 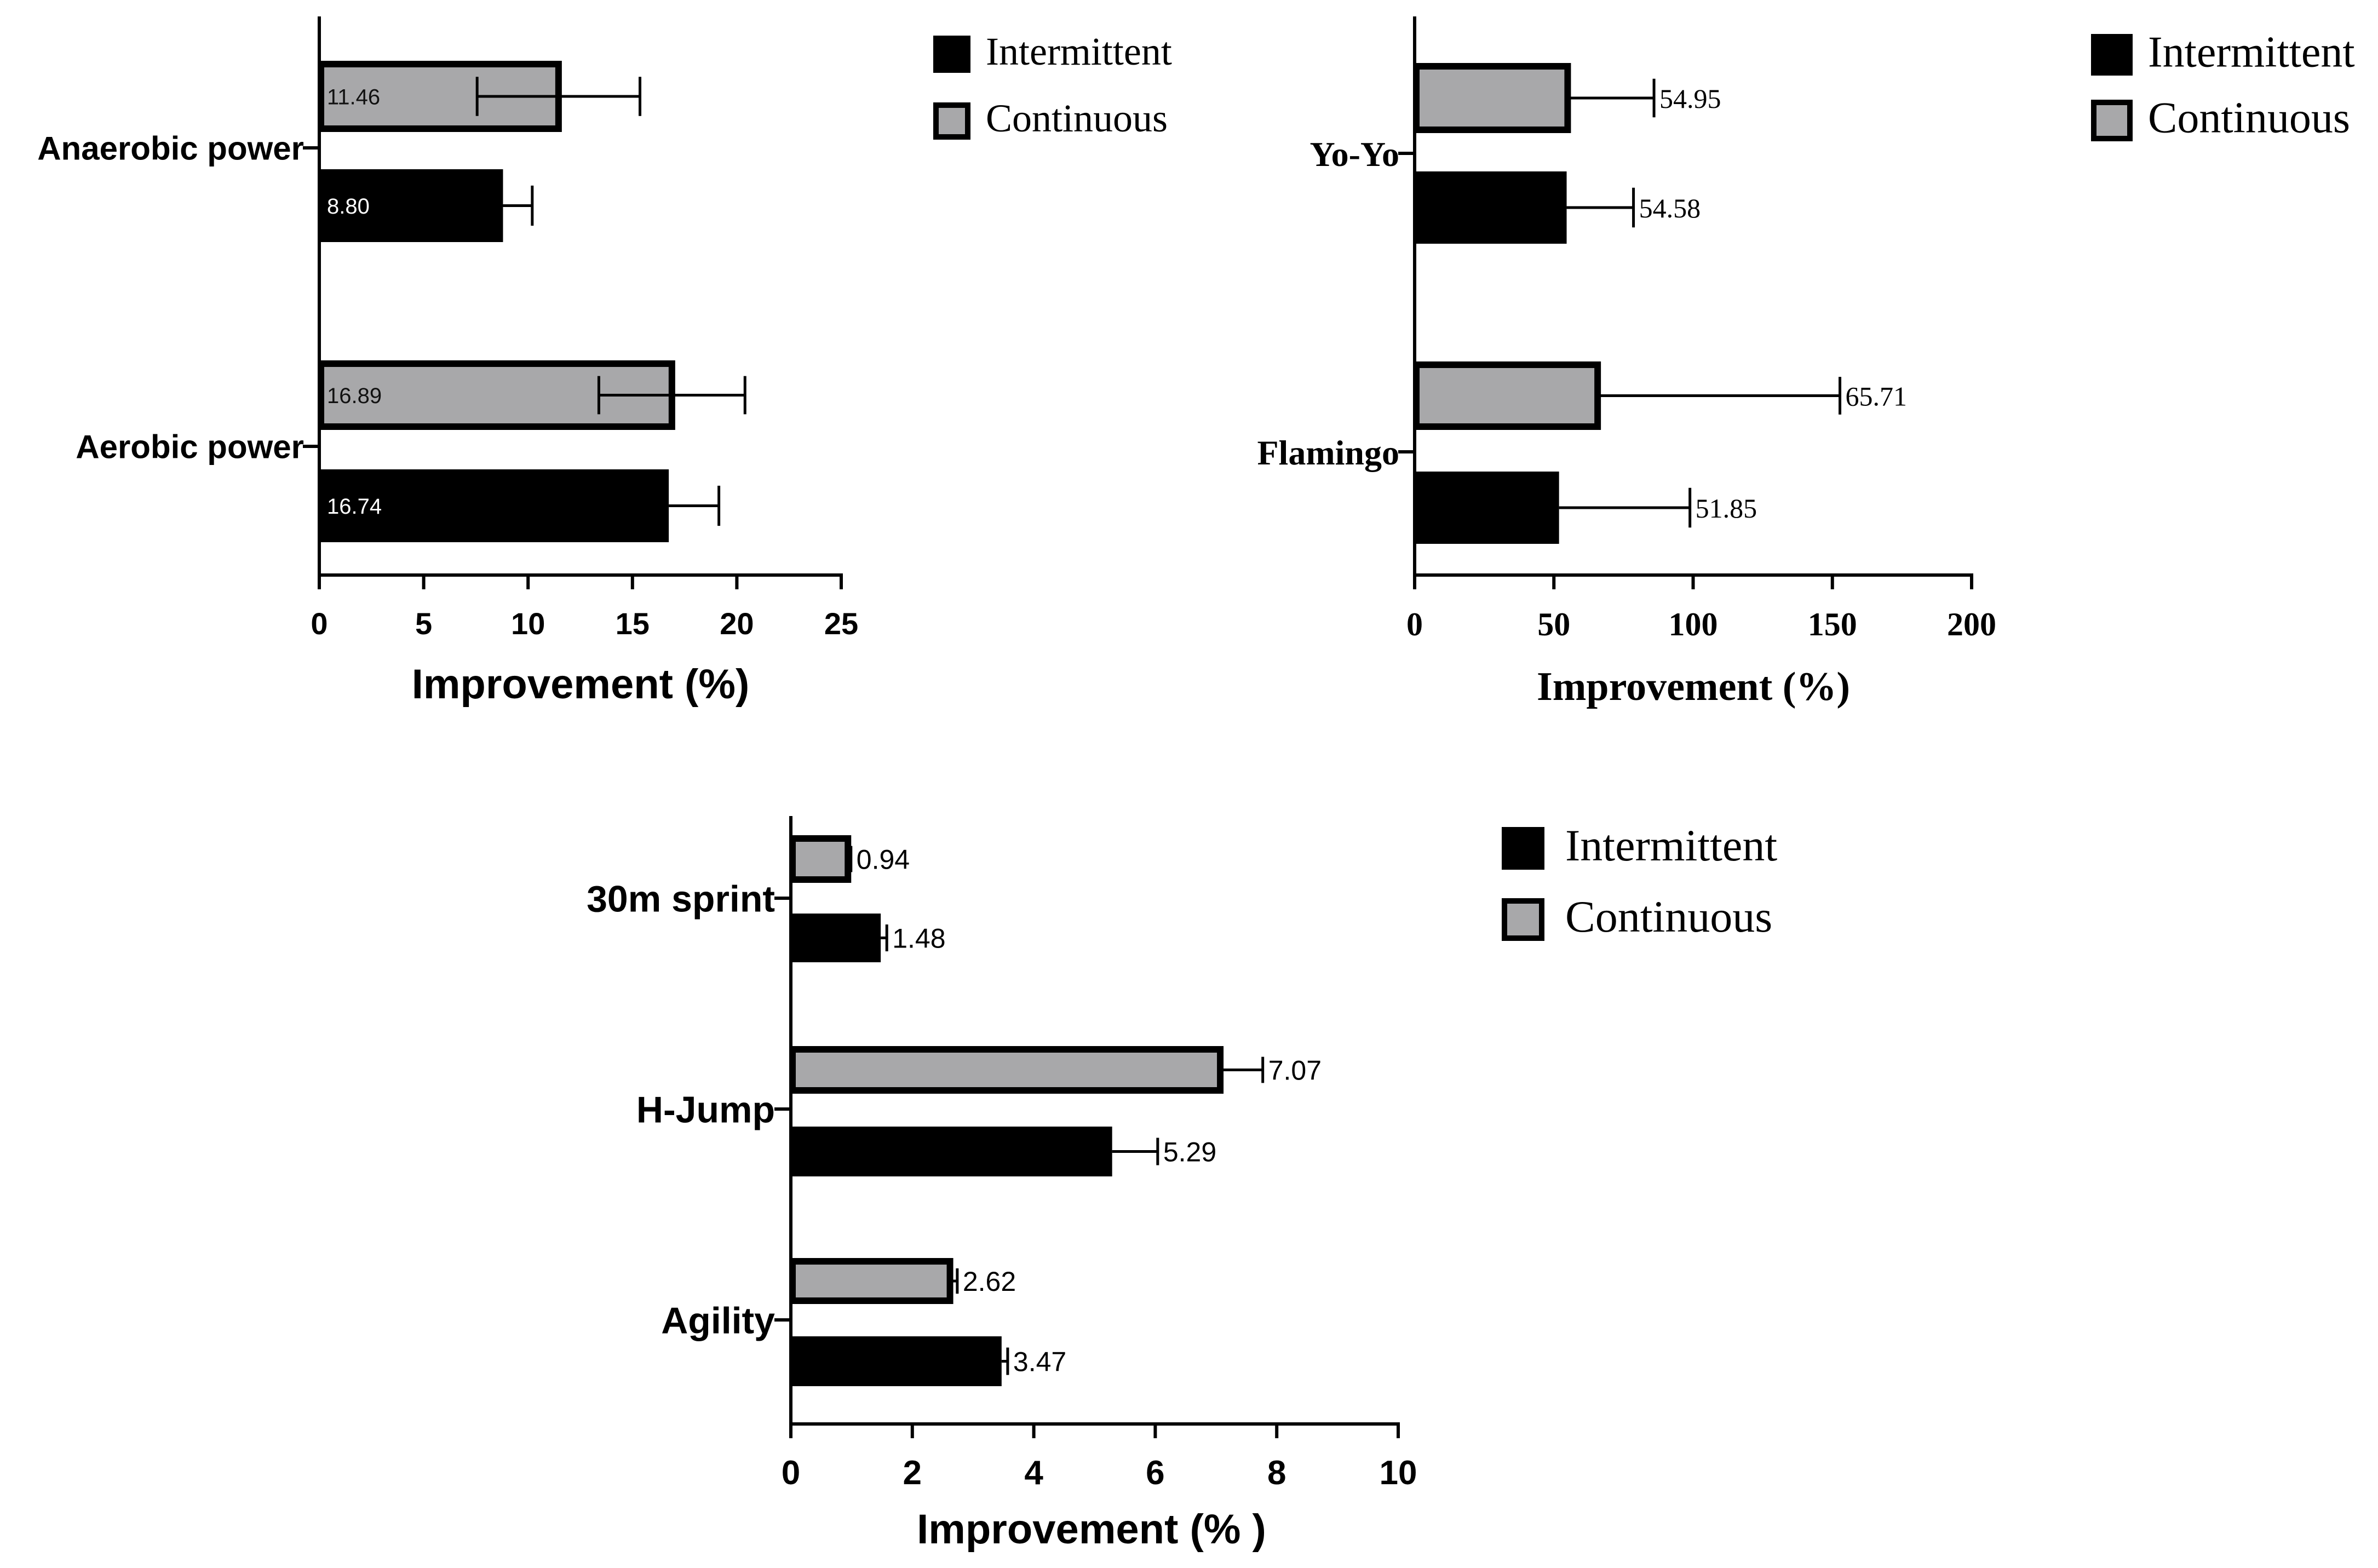 I want to click on value-label: 7.07, so click(x=1295, y=1070).